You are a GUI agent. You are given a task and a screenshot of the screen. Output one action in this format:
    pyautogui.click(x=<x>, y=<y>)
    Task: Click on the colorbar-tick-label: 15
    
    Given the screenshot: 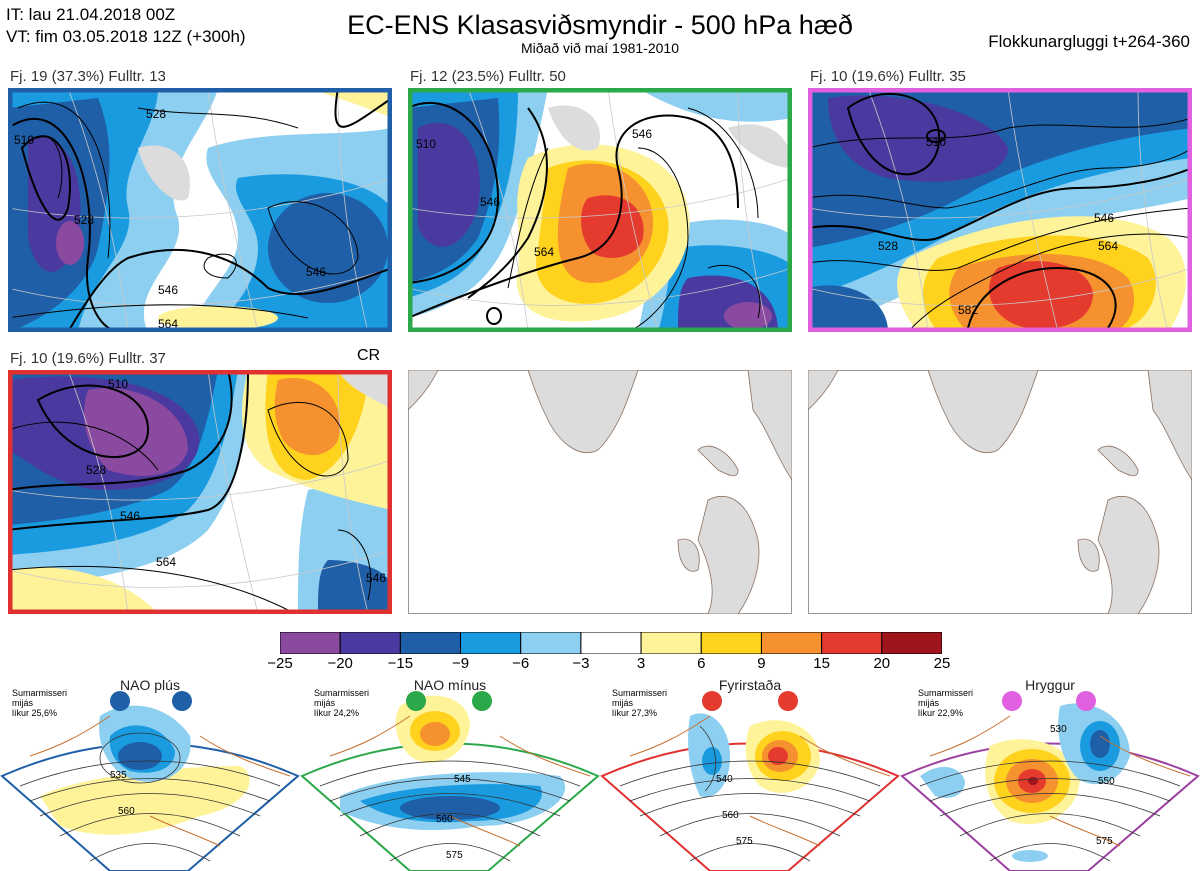 What is the action you would take?
    pyautogui.click(x=821, y=663)
    